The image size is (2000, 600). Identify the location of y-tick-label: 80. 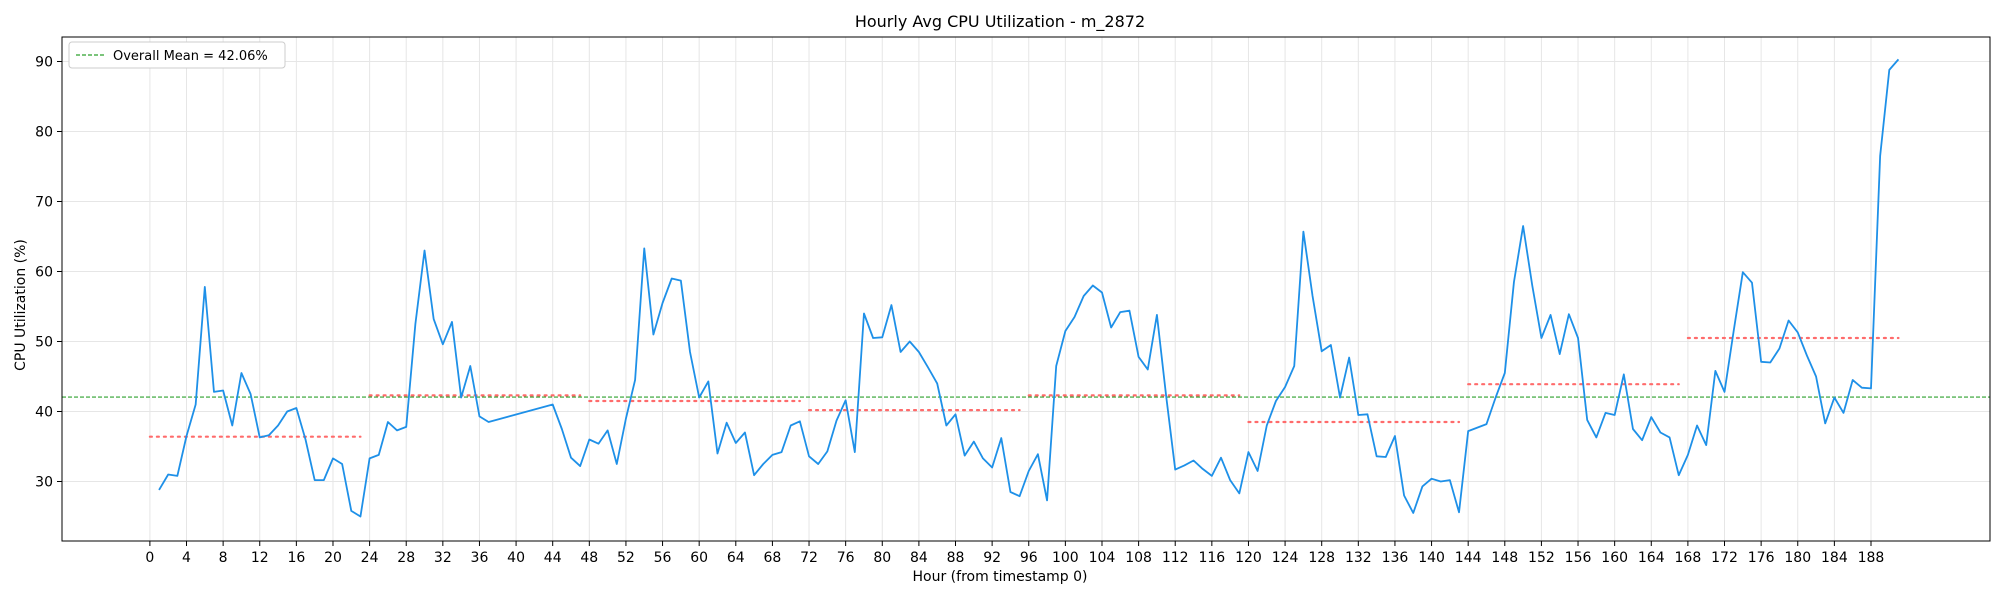
(44, 133).